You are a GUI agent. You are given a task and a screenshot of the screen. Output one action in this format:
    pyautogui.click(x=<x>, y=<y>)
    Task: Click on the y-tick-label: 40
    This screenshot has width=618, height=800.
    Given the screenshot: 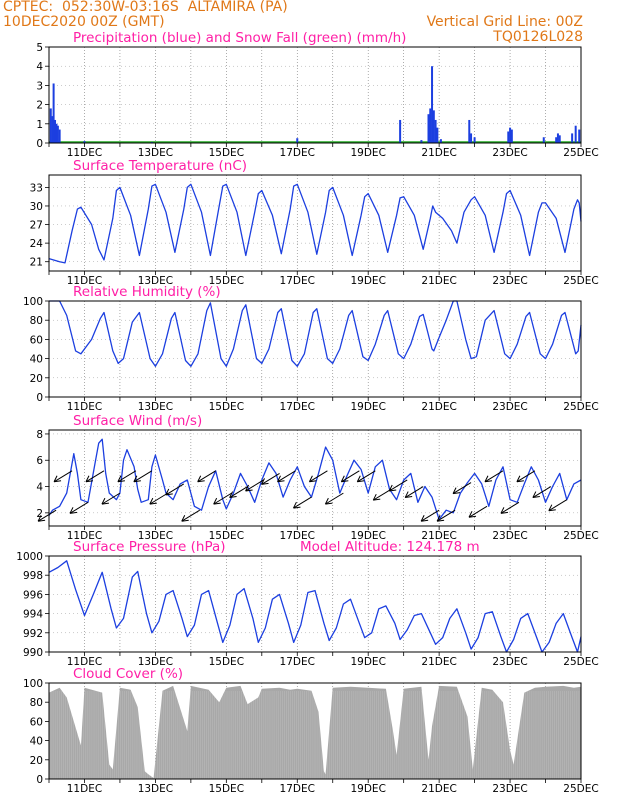 What is the action you would take?
    pyautogui.click(x=36, y=742)
    